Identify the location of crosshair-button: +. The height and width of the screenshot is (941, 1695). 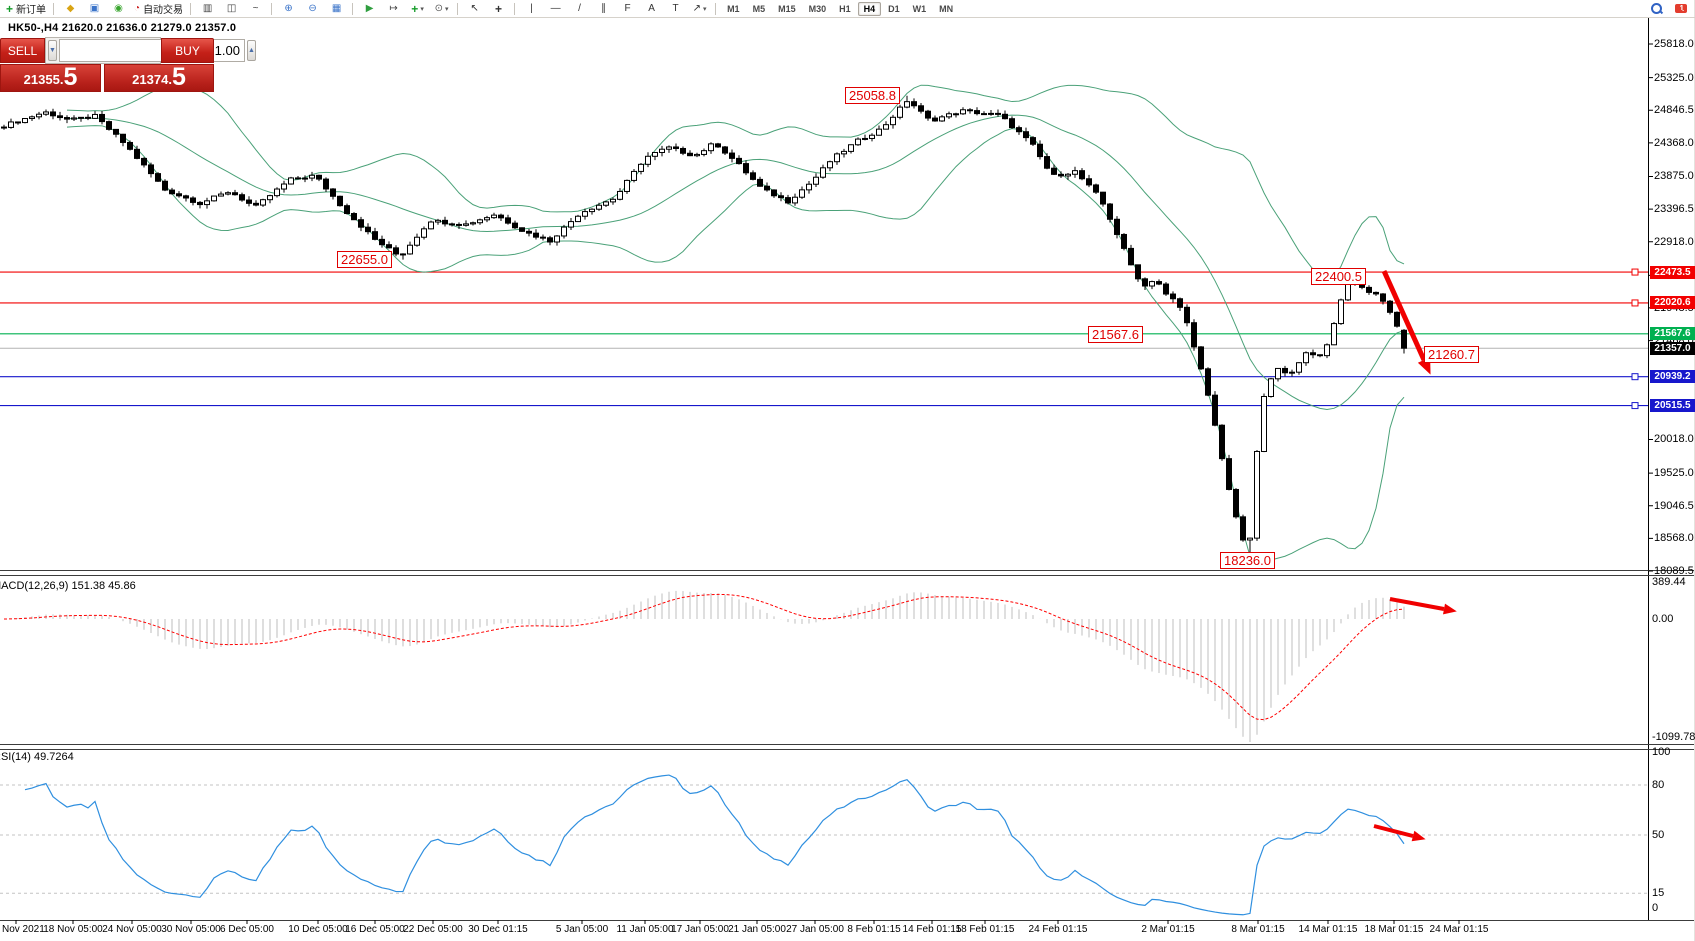
(498, 8).